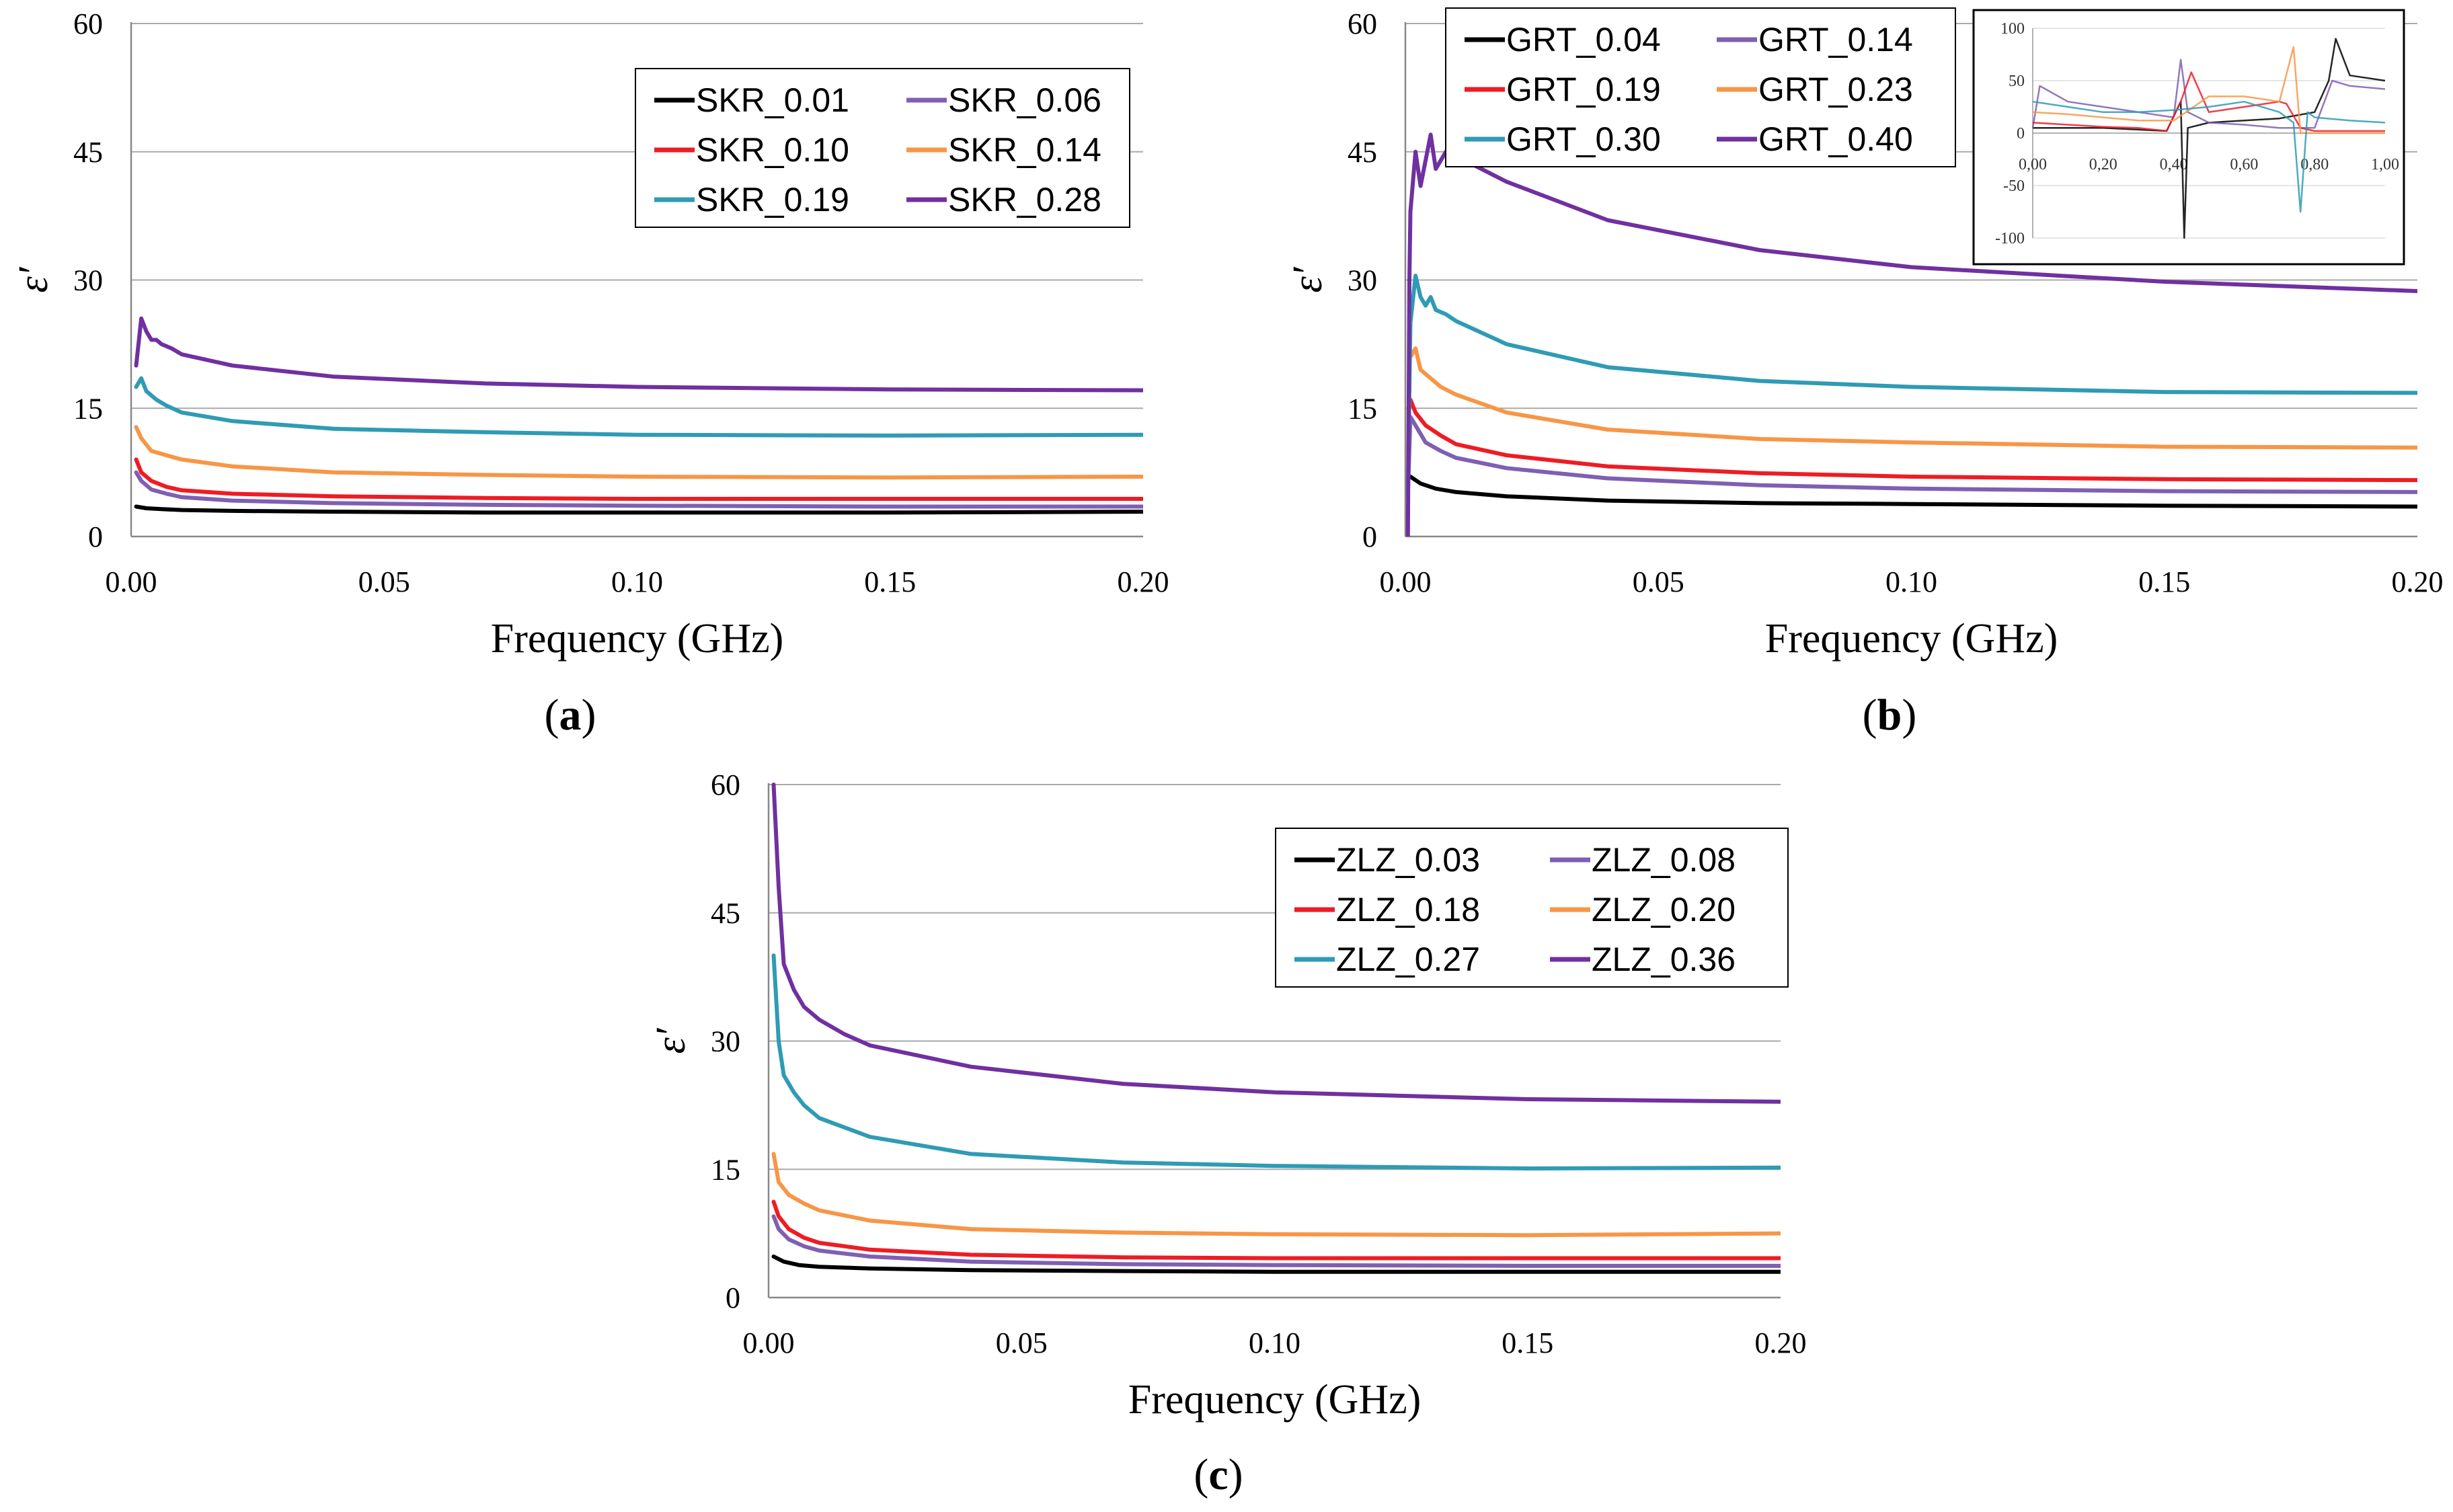 The width and height of the screenshot is (2453, 1512). I want to click on series-line-ZLZ_0.03, so click(1276, 1264).